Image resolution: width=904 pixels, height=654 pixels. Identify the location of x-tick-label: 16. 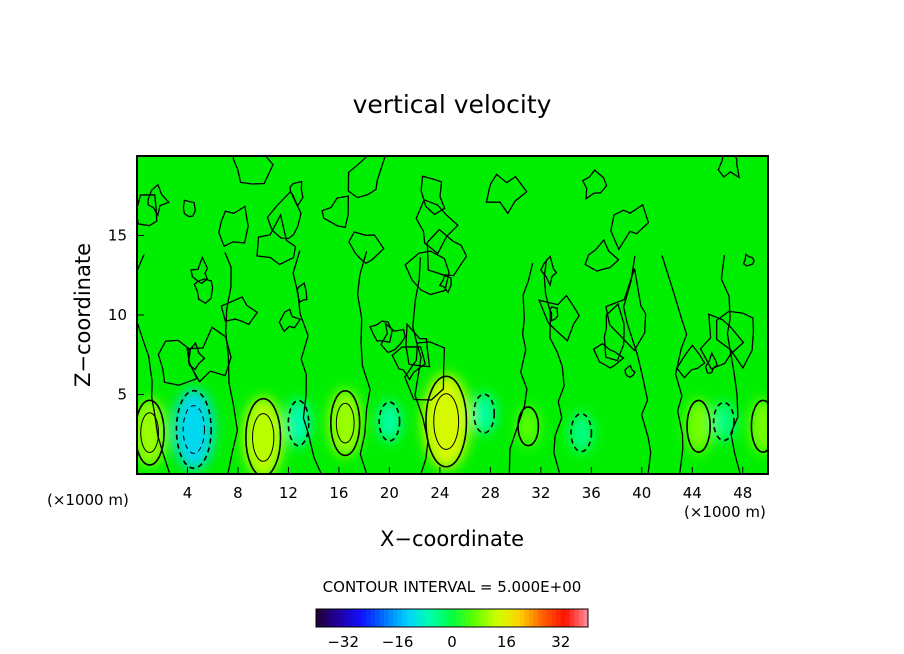
(338, 493).